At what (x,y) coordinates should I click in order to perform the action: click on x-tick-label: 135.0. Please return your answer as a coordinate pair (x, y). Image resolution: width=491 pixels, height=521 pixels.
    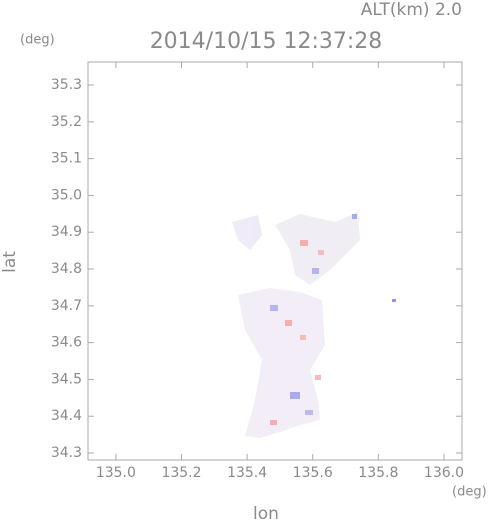
    Looking at the image, I should click on (116, 473).